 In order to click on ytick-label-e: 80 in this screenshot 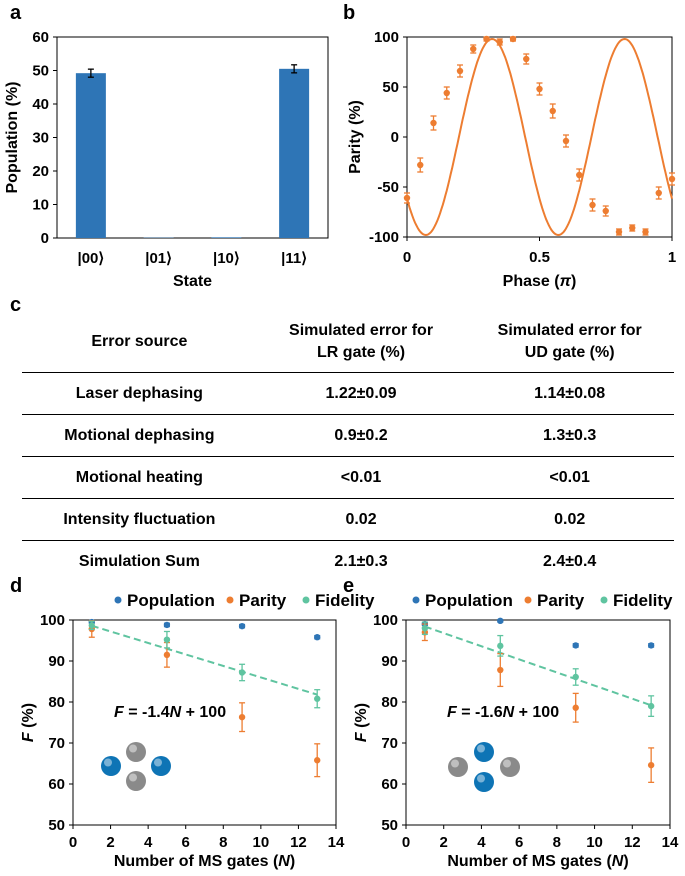, I will do `click(389, 702)`.